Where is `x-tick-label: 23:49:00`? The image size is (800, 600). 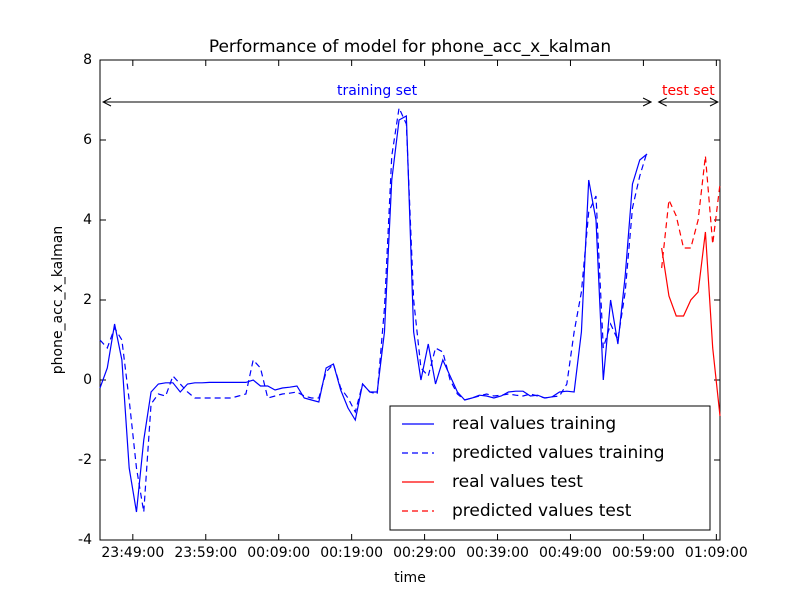
x-tick-label: 23:49:00 is located at coordinates (132, 553).